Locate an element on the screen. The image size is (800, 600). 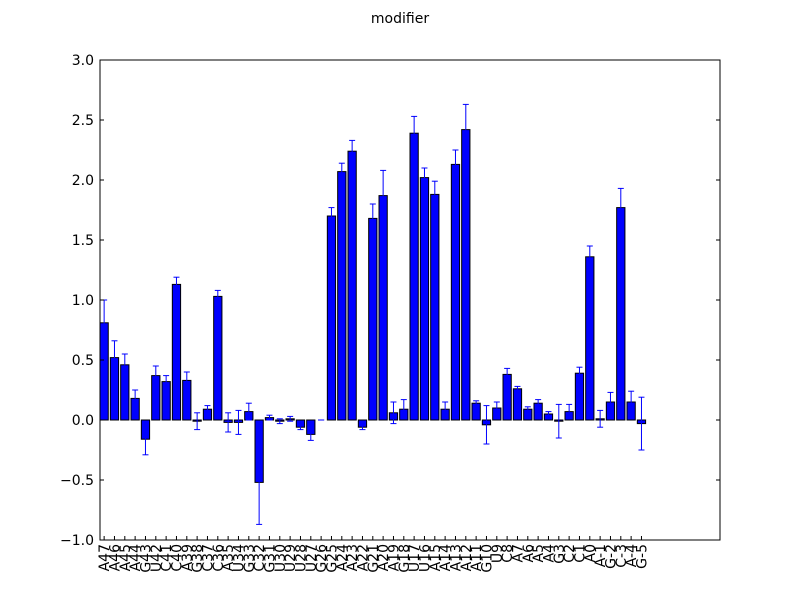
y-tick-label: −1.0 is located at coordinates (77, 541).